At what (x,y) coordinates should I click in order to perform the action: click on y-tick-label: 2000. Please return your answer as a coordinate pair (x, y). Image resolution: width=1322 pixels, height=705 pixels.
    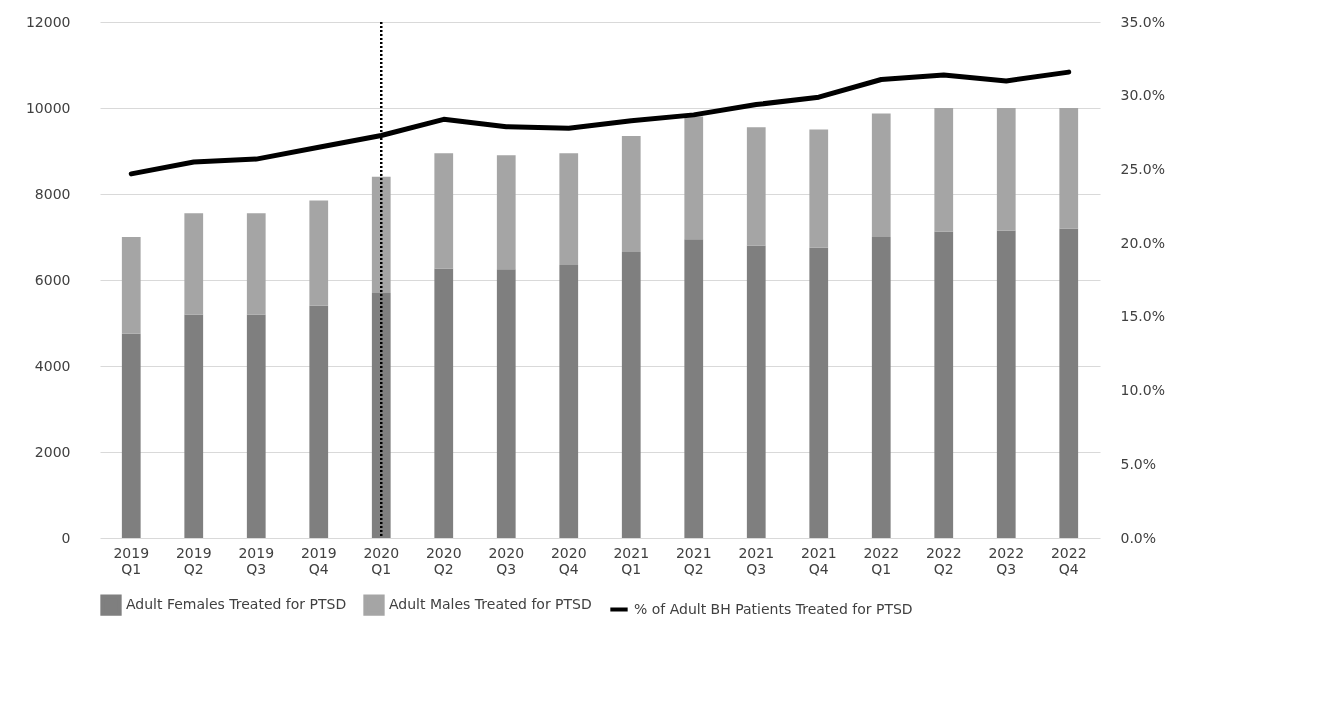
    Looking at the image, I should click on (52, 451).